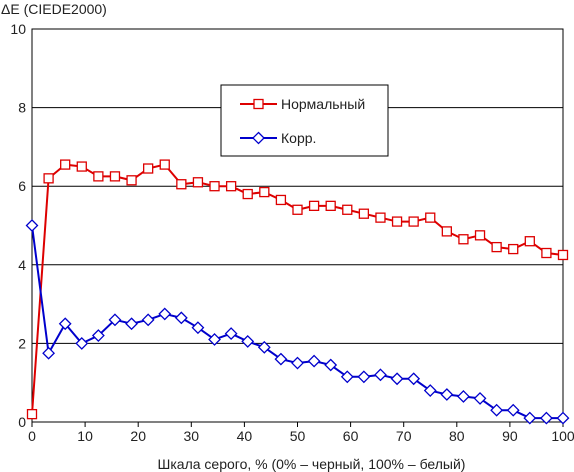  Describe the element at coordinates (192, 436) in the screenshot. I see `x-tick-label: 30` at that location.